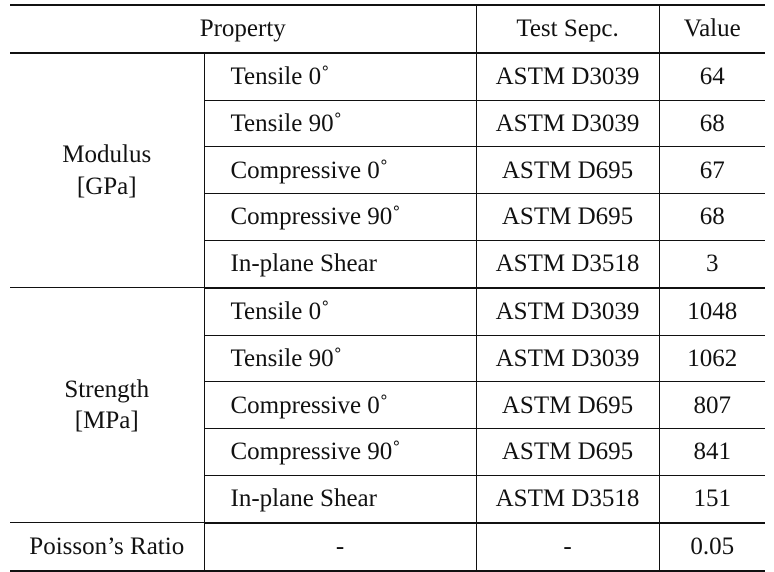  Describe the element at coordinates (568, 29) in the screenshot. I see `header-test-spec: Test Sepc.` at that location.